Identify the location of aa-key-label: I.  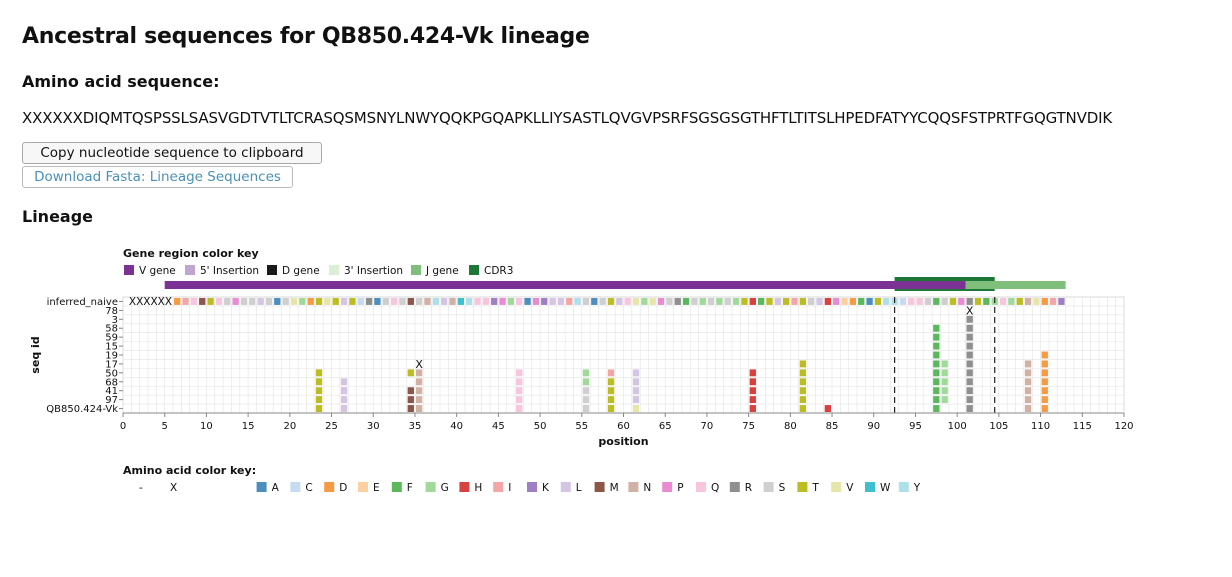
(509, 488).